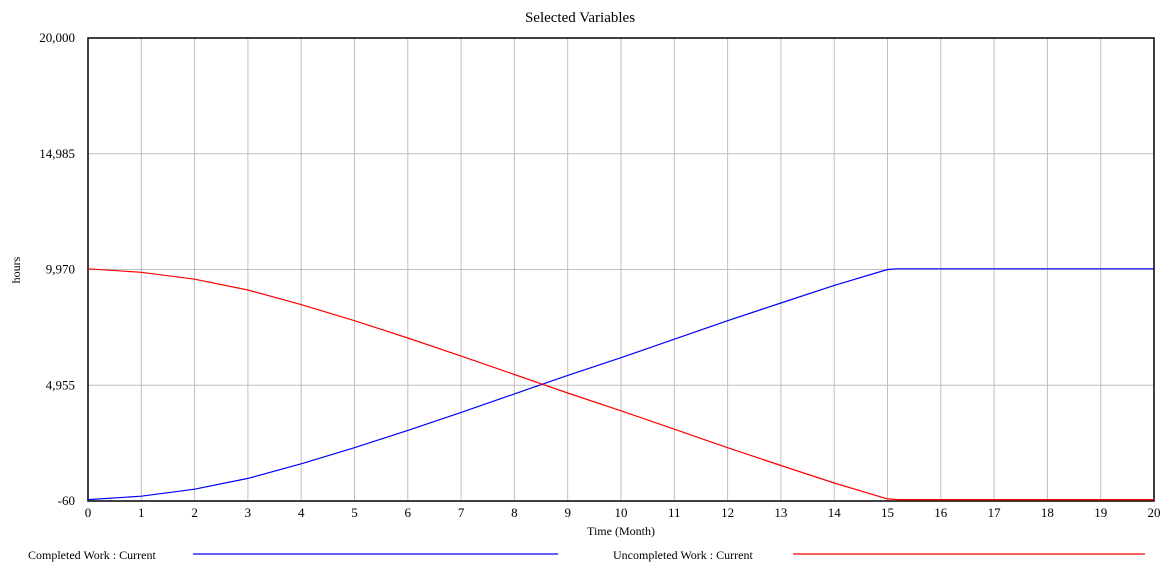 The width and height of the screenshot is (1165, 566). I want to click on x-tick-label: 14, so click(835, 512).